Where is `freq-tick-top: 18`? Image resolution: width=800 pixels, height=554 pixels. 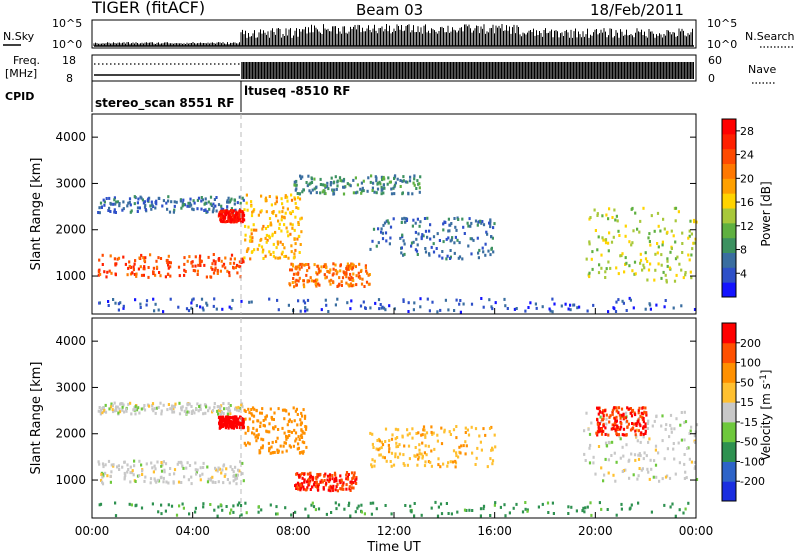 freq-tick-top: 18 is located at coordinates (69, 60).